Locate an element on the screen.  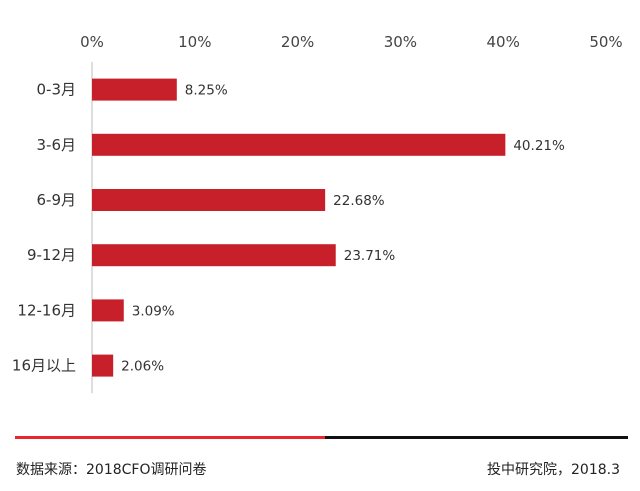
category-label: 12-16月 is located at coordinates (46, 310).